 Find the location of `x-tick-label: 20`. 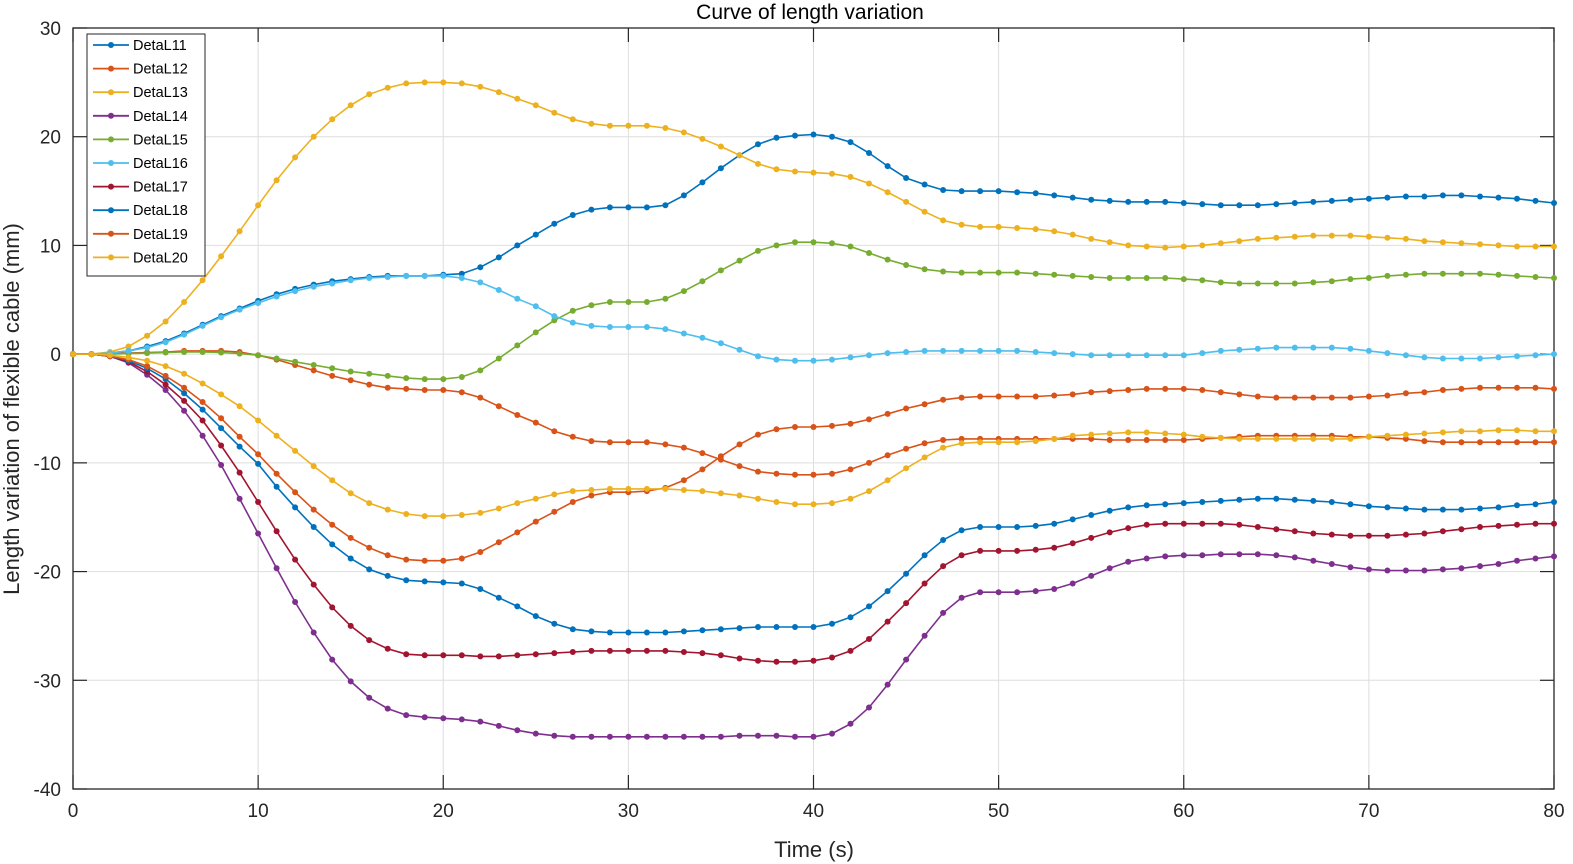

x-tick-label: 20 is located at coordinates (443, 811).